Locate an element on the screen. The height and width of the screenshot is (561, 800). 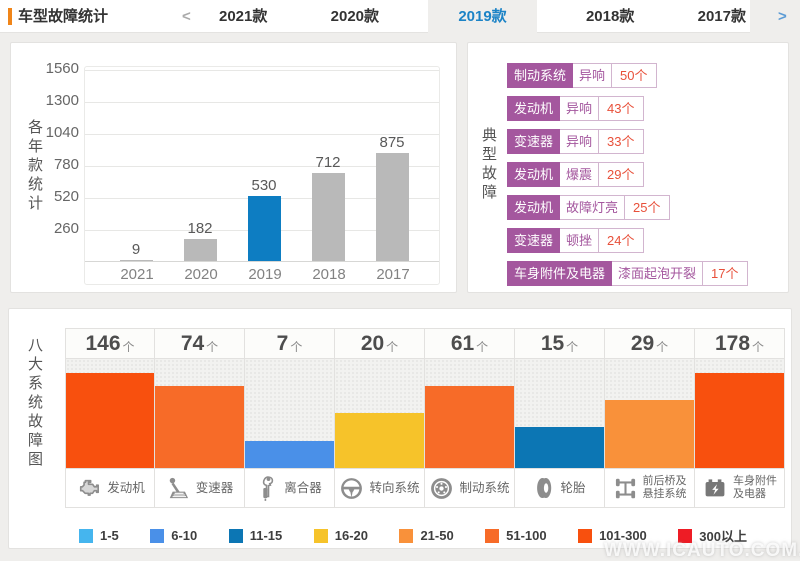
system-name-label: 轮胎 is located at coordinates (573, 487).